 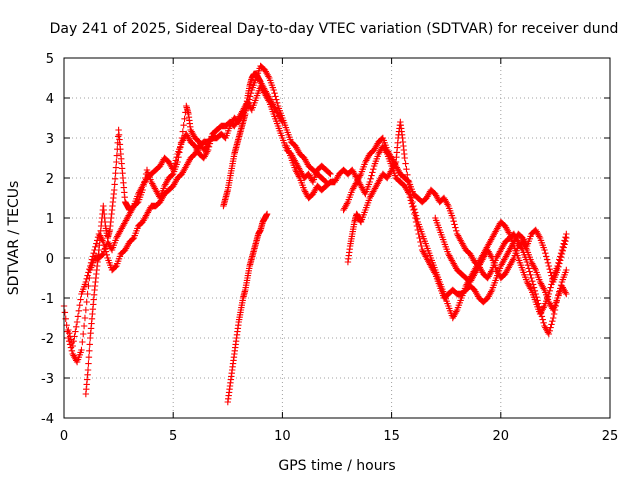 What do you see at coordinates (50, 179) in the screenshot?
I see `y-tick-label: 2` at bounding box center [50, 179].